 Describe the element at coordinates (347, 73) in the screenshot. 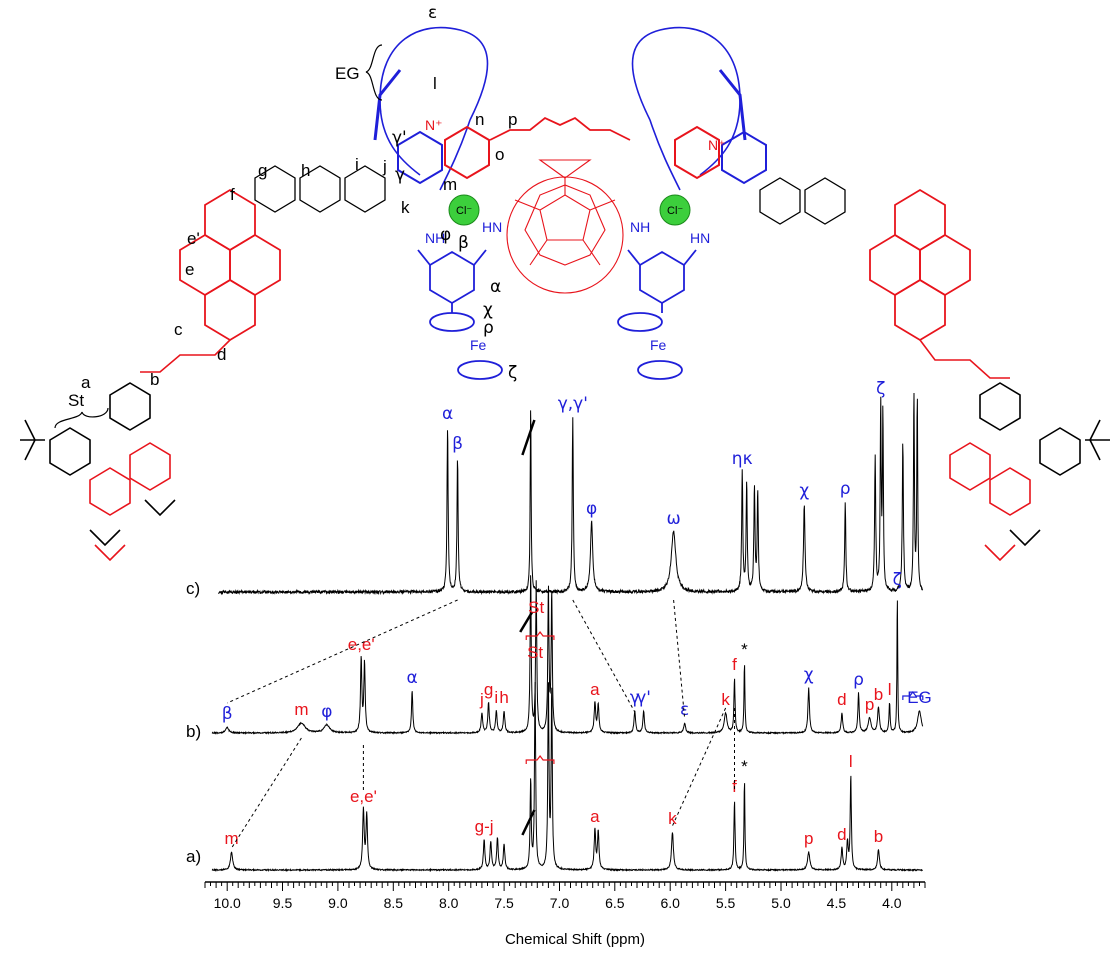

I see `eg-label: EG` at that location.